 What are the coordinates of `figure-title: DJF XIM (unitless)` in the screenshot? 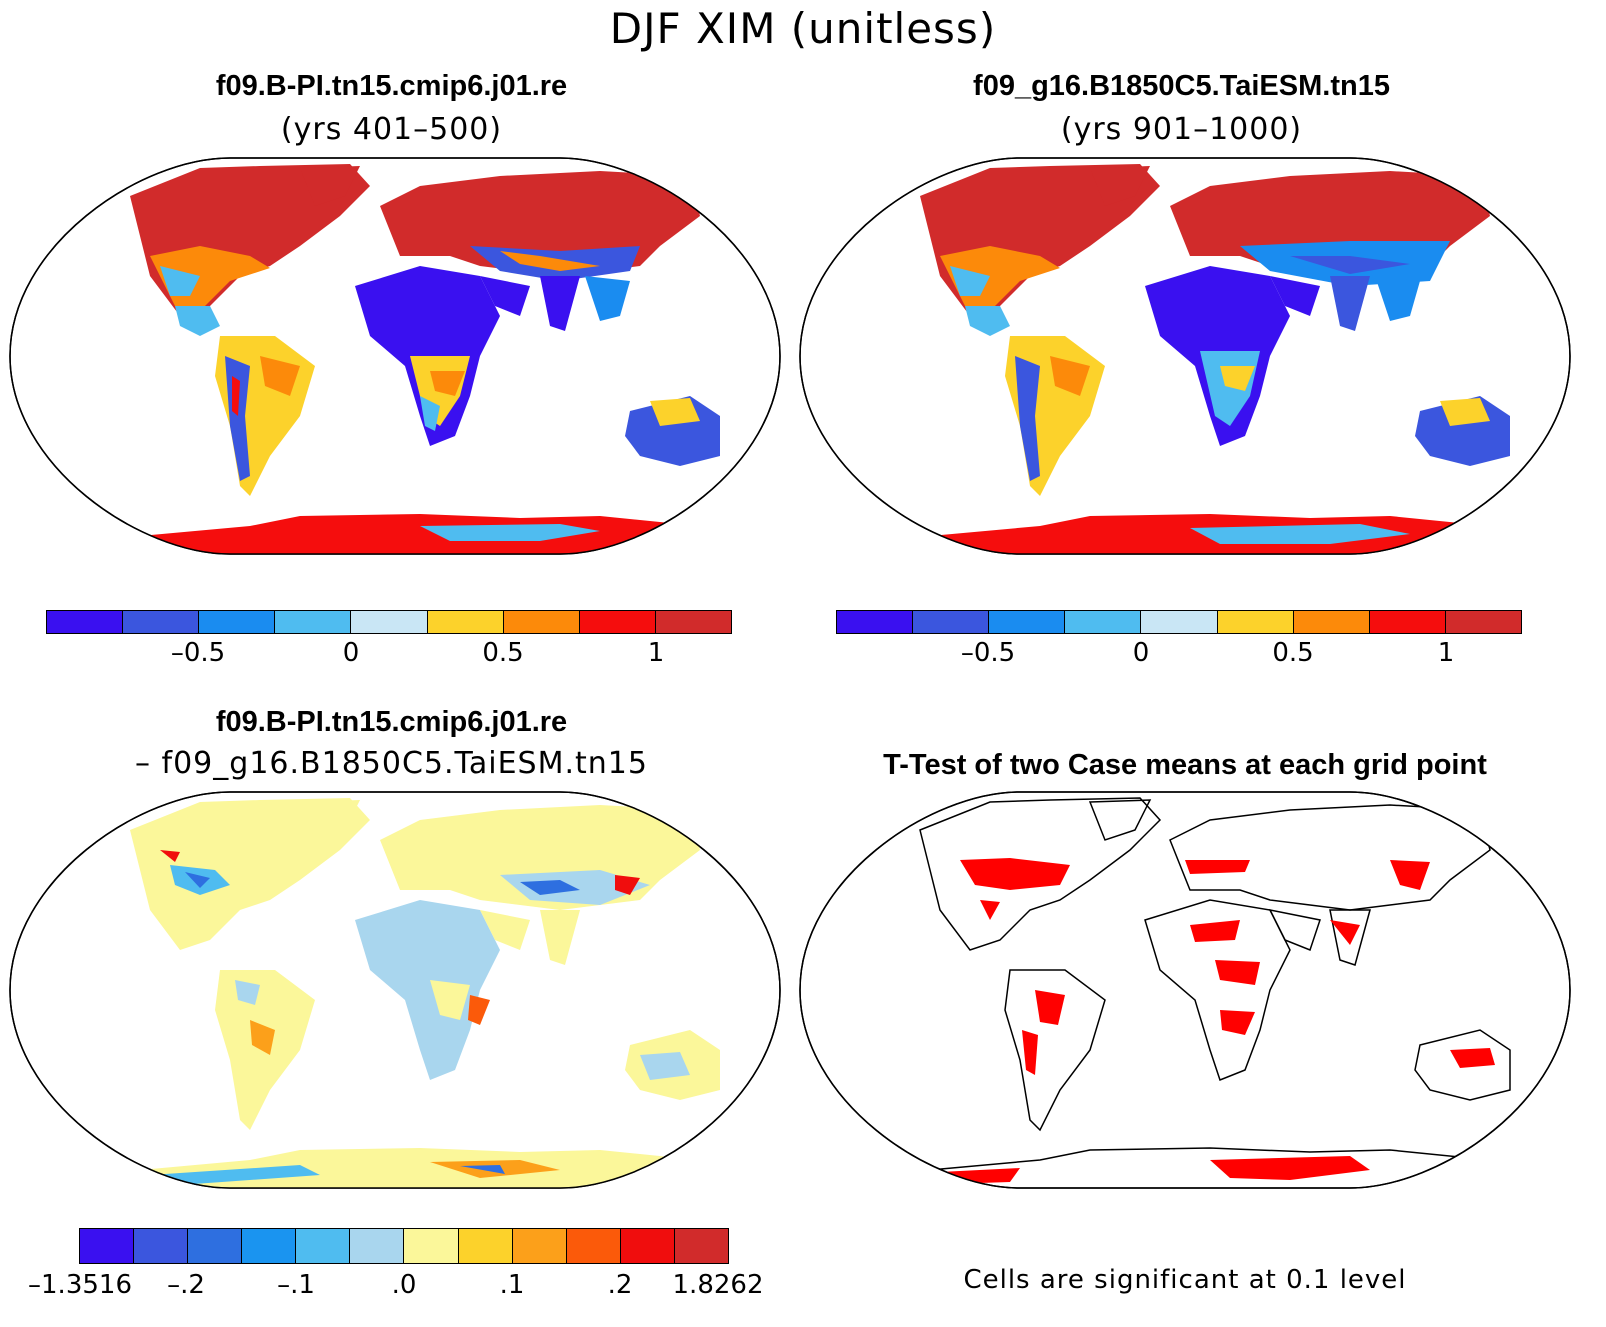 It's located at (803, 28).